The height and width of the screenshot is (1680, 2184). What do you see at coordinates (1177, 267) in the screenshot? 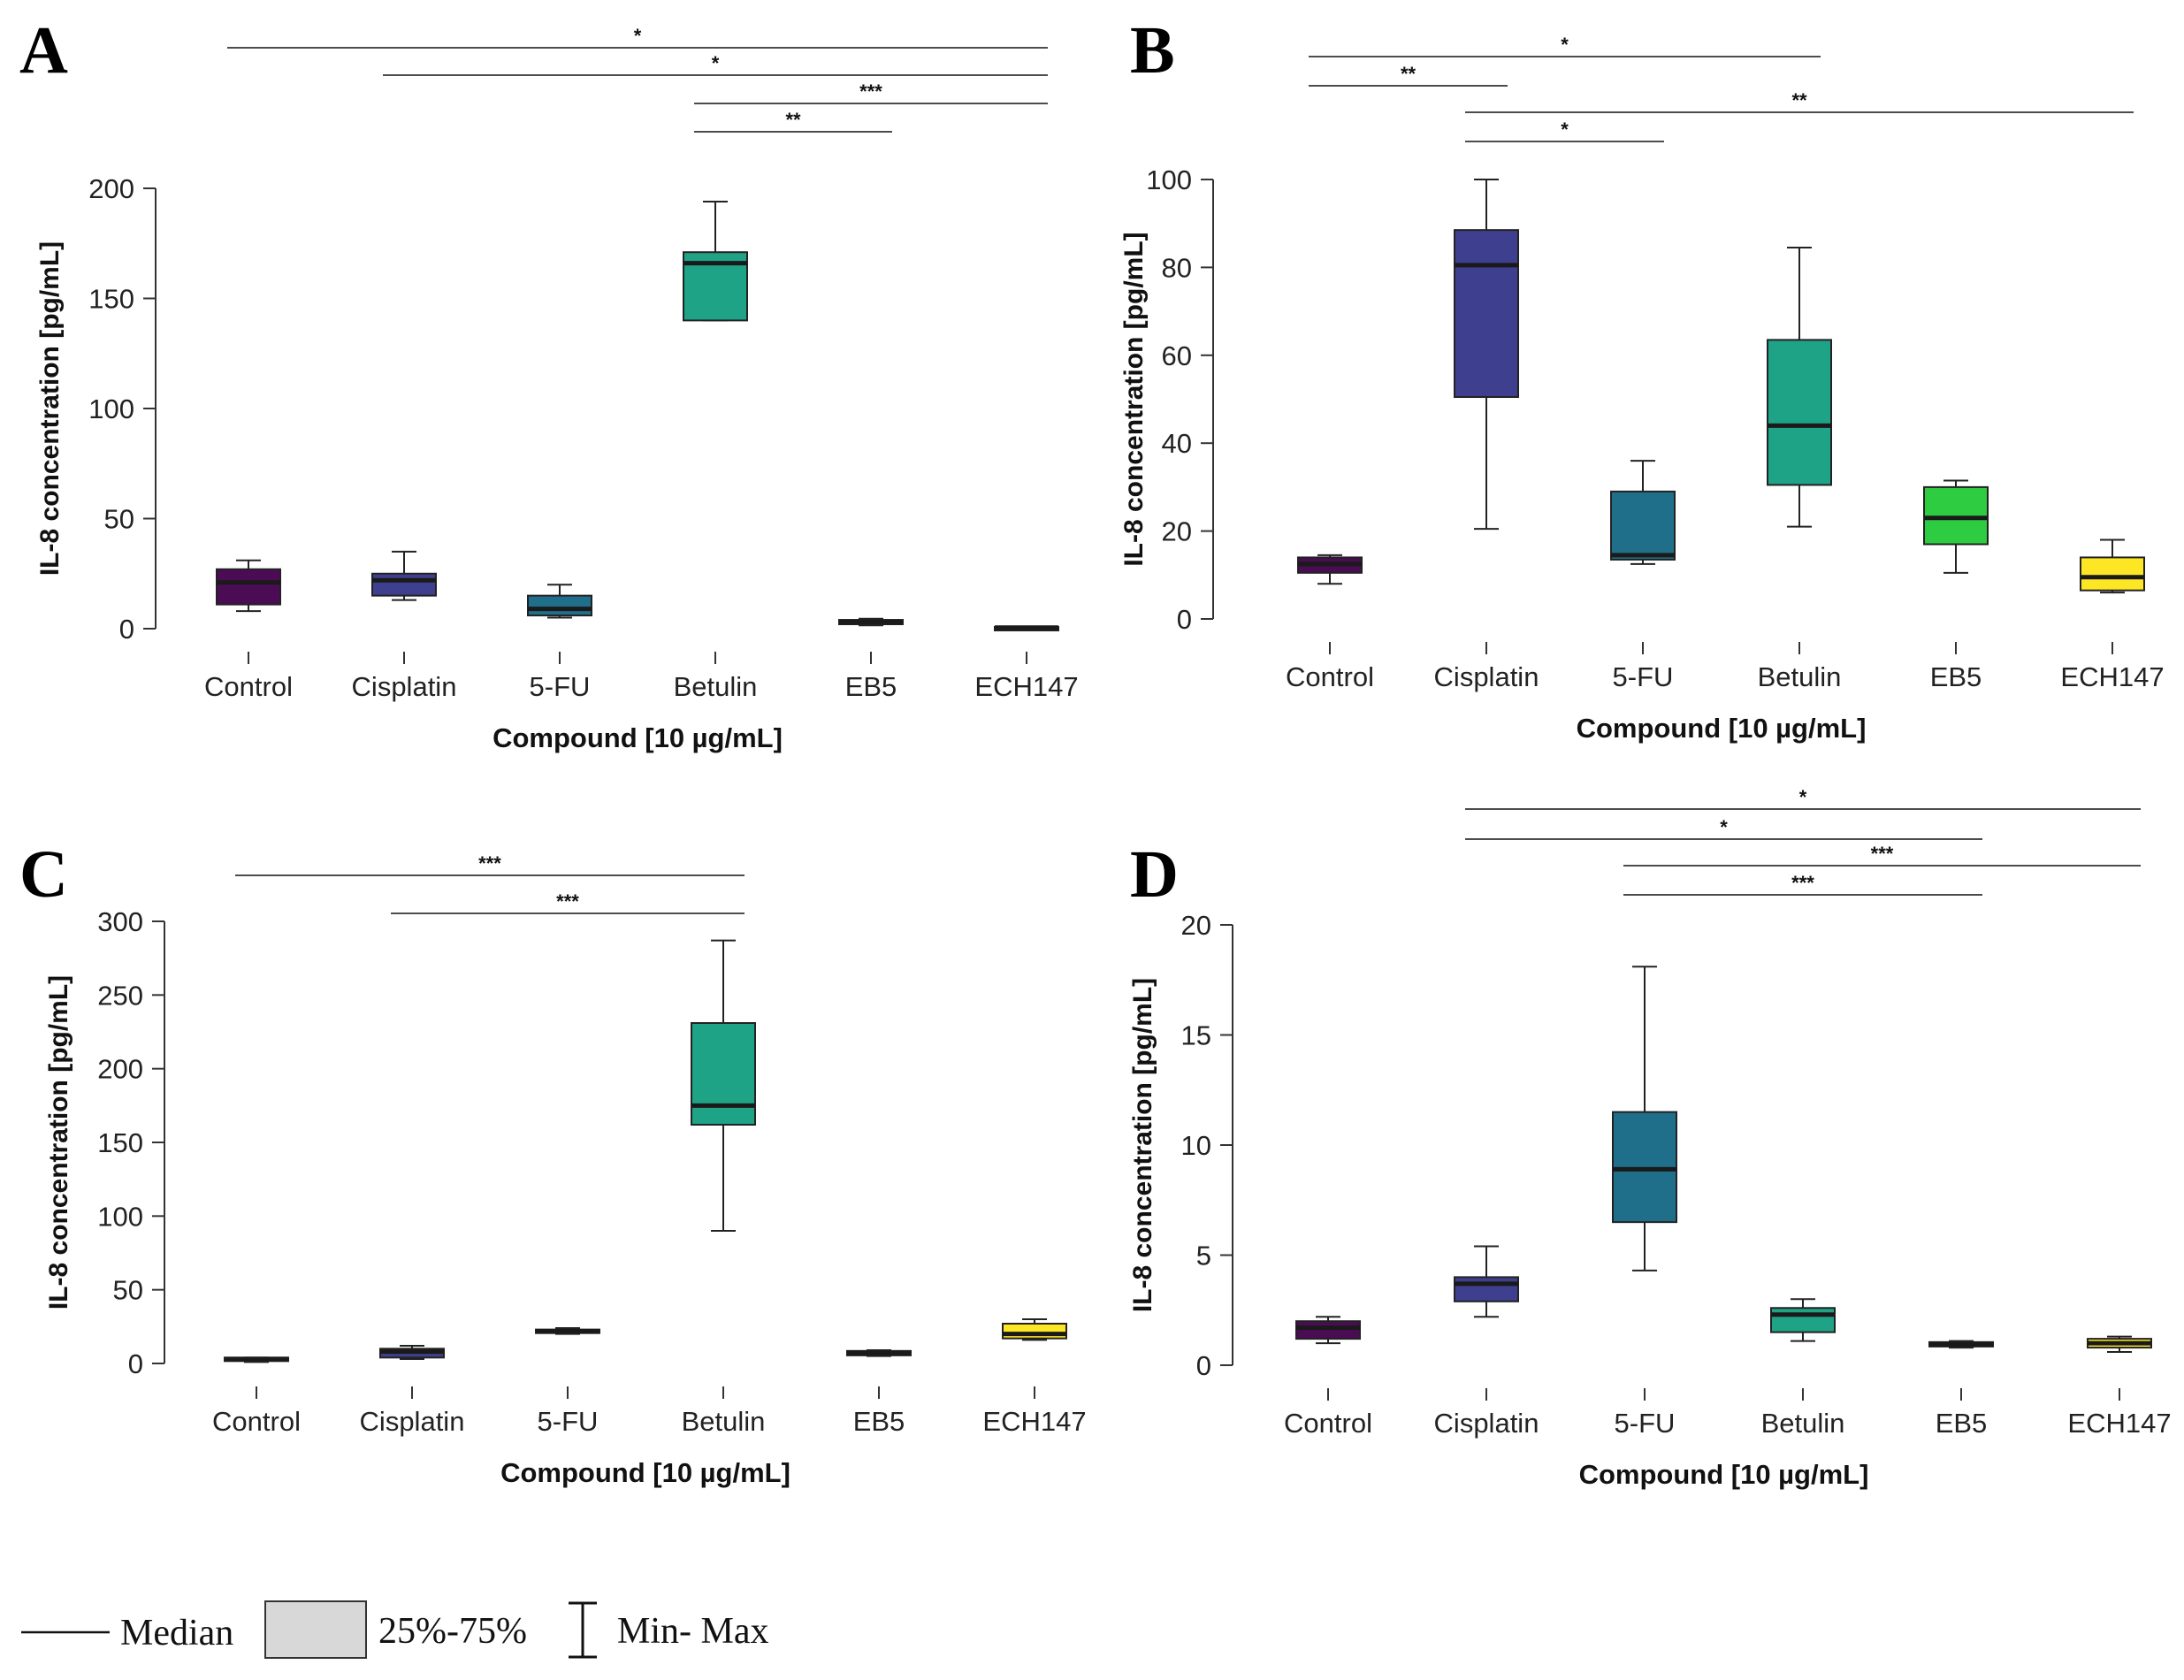
I see `y-tick-label: 80` at bounding box center [1177, 267].